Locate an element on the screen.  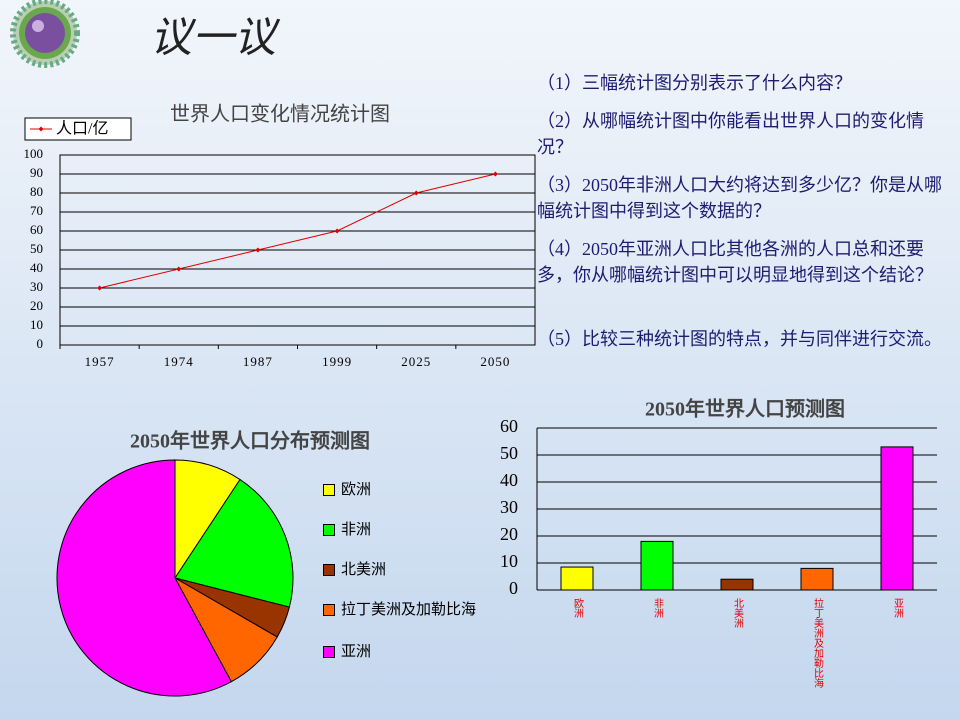
legend-item: 北美洲 is located at coordinates (407, 570).